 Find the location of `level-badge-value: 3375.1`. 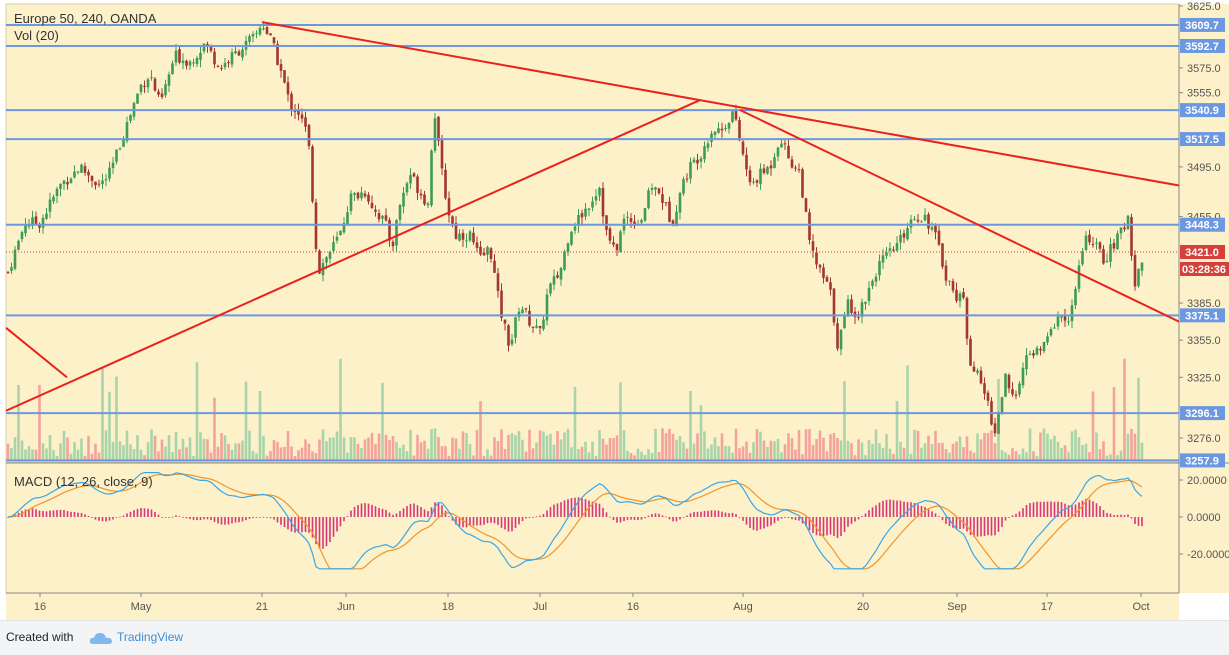

level-badge-value: 3375.1 is located at coordinates (1202, 316).